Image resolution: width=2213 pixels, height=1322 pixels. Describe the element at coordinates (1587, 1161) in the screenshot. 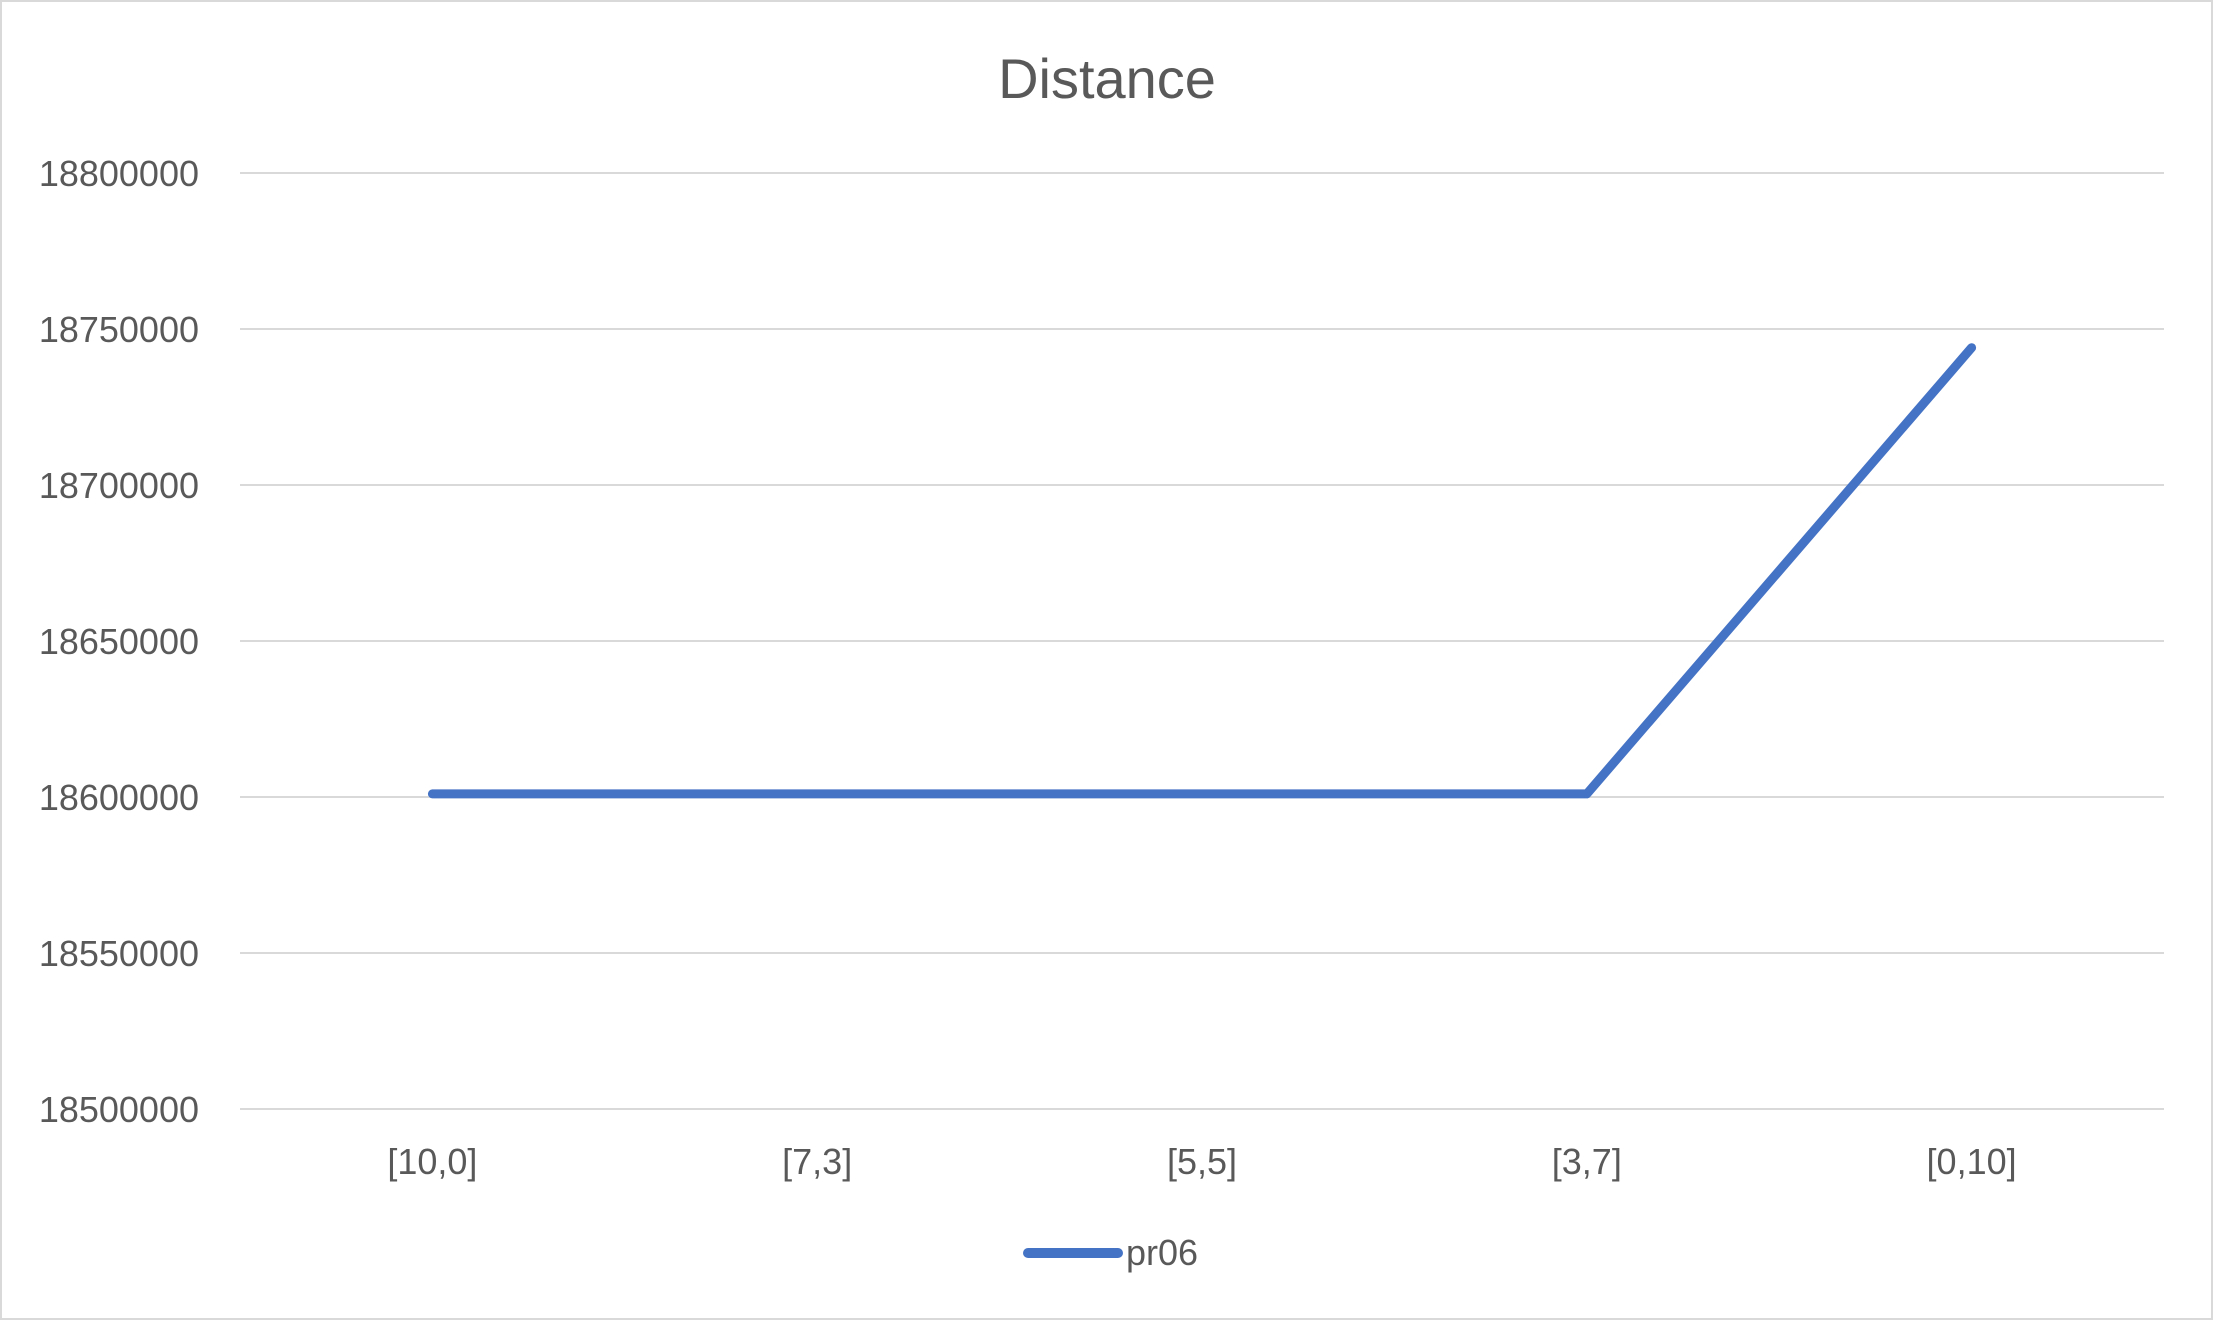

I see `x-tick-label: [3,7]` at that location.